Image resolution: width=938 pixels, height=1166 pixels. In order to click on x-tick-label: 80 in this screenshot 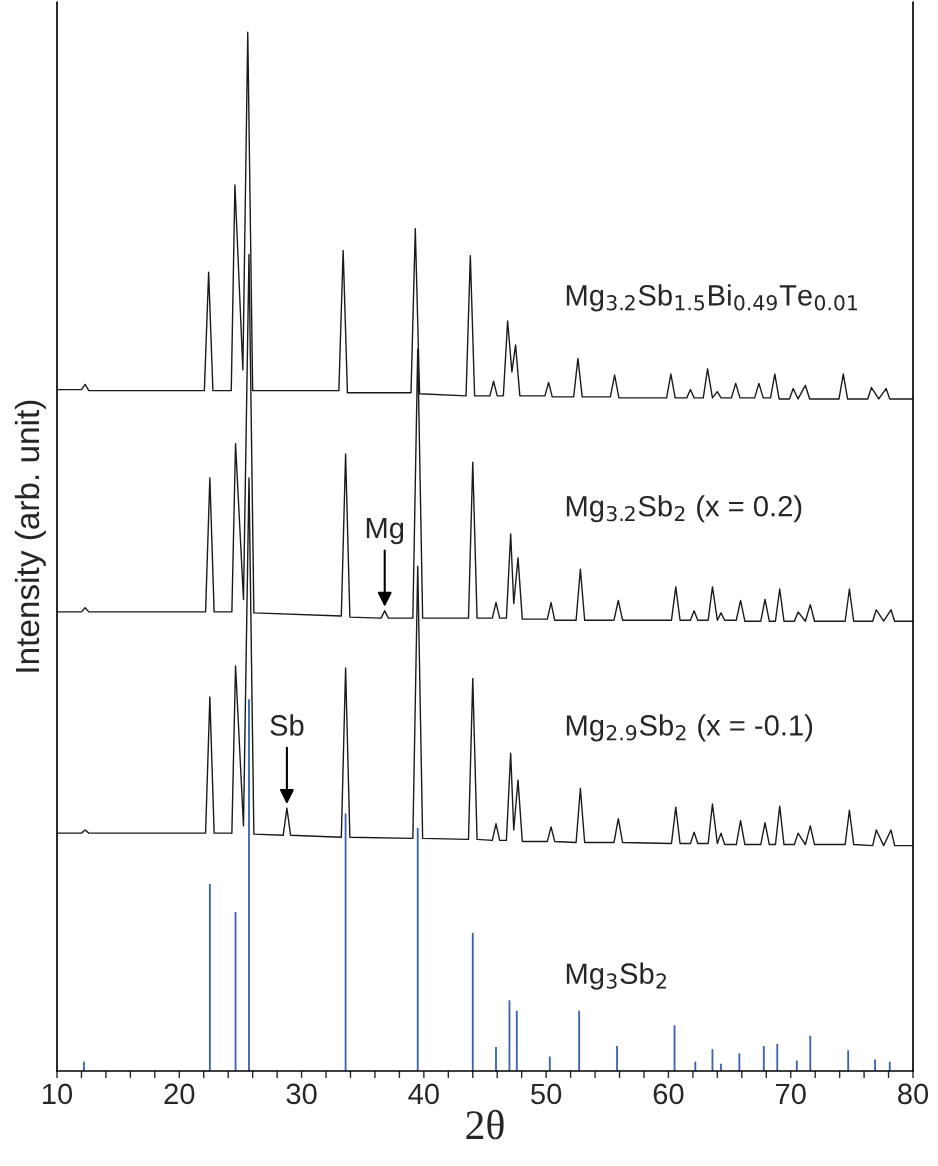, I will do `click(913, 1094)`.